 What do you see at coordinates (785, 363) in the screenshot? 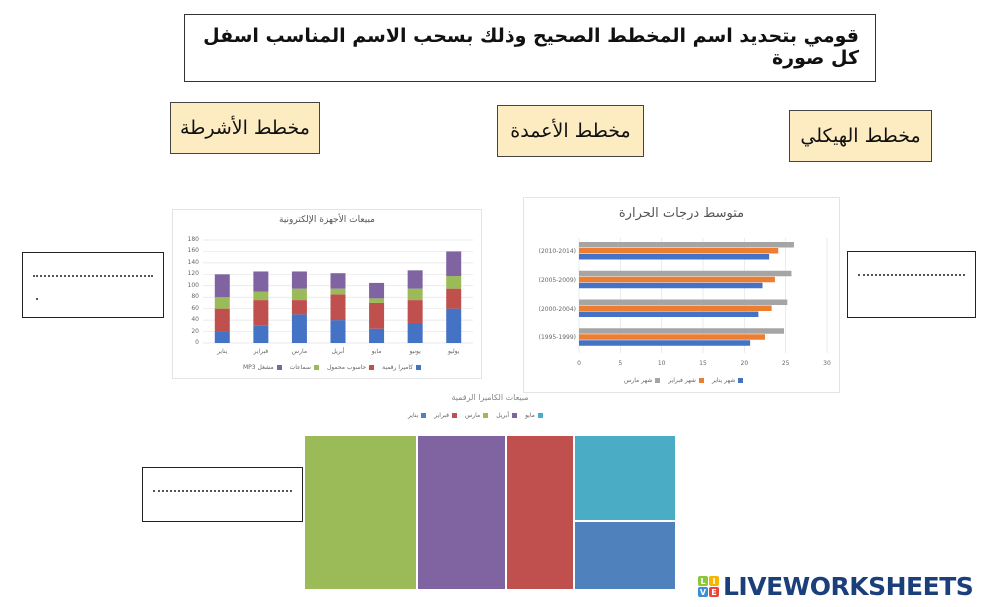
I see `x-tick-label: 25` at bounding box center [785, 363].